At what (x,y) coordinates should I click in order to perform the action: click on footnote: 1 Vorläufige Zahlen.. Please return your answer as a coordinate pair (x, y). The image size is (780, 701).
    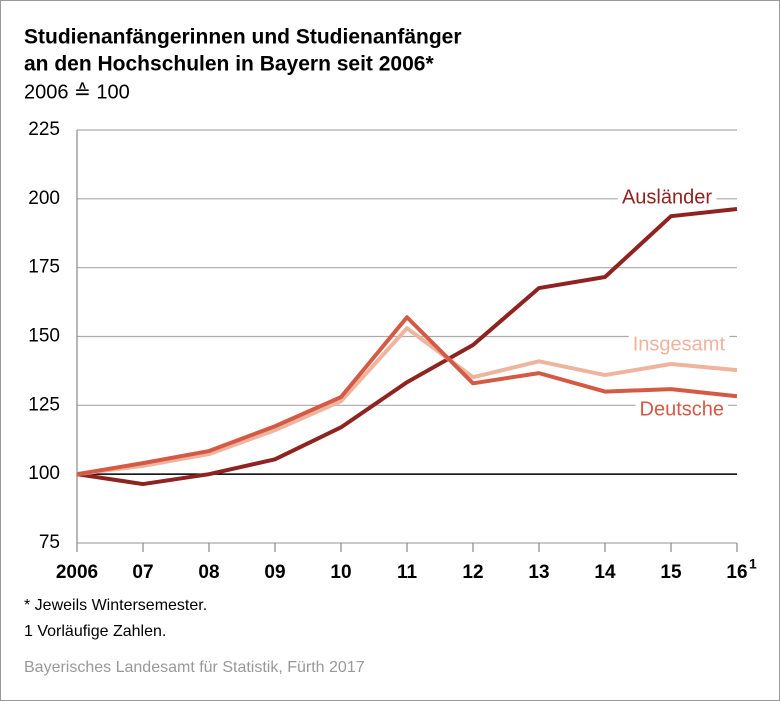
    Looking at the image, I should click on (95, 631).